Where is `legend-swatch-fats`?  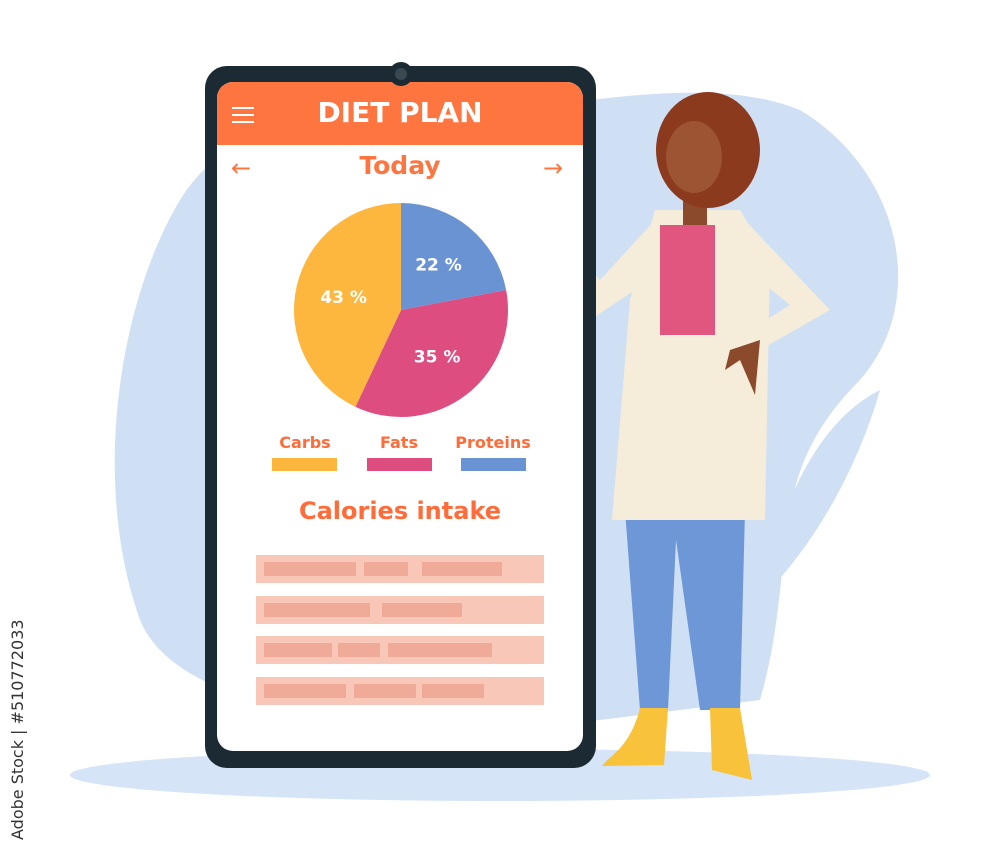
legend-swatch-fats is located at coordinates (399, 464).